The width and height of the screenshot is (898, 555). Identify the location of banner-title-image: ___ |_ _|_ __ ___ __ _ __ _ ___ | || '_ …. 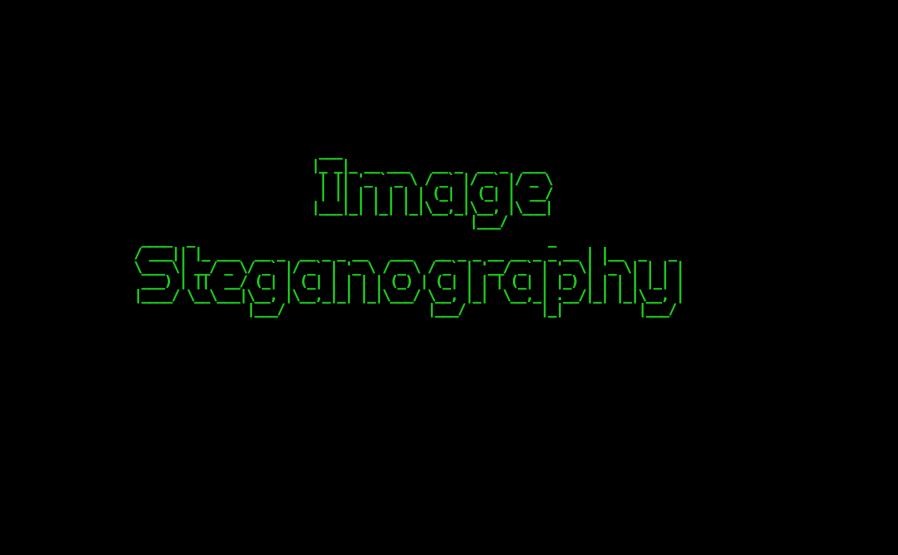
(432, 187).